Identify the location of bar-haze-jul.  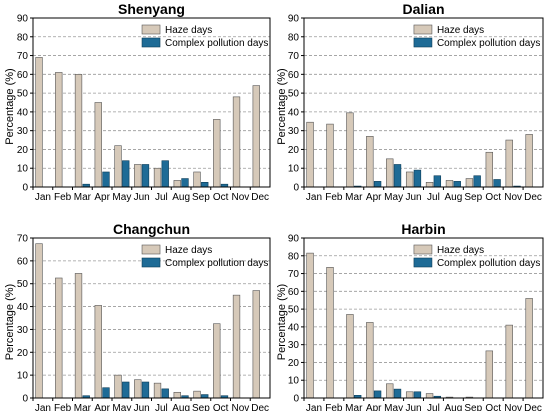
(429, 185).